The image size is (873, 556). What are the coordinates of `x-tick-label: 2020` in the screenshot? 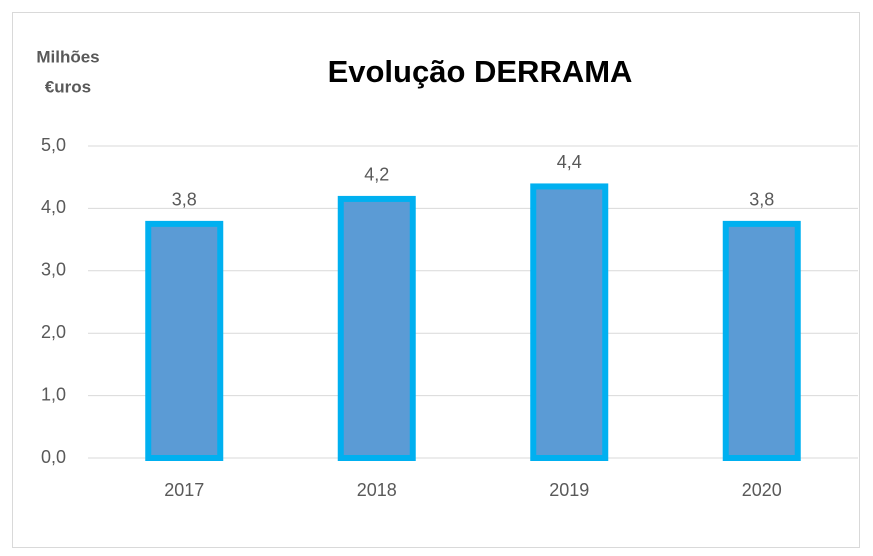 It's located at (762, 490).